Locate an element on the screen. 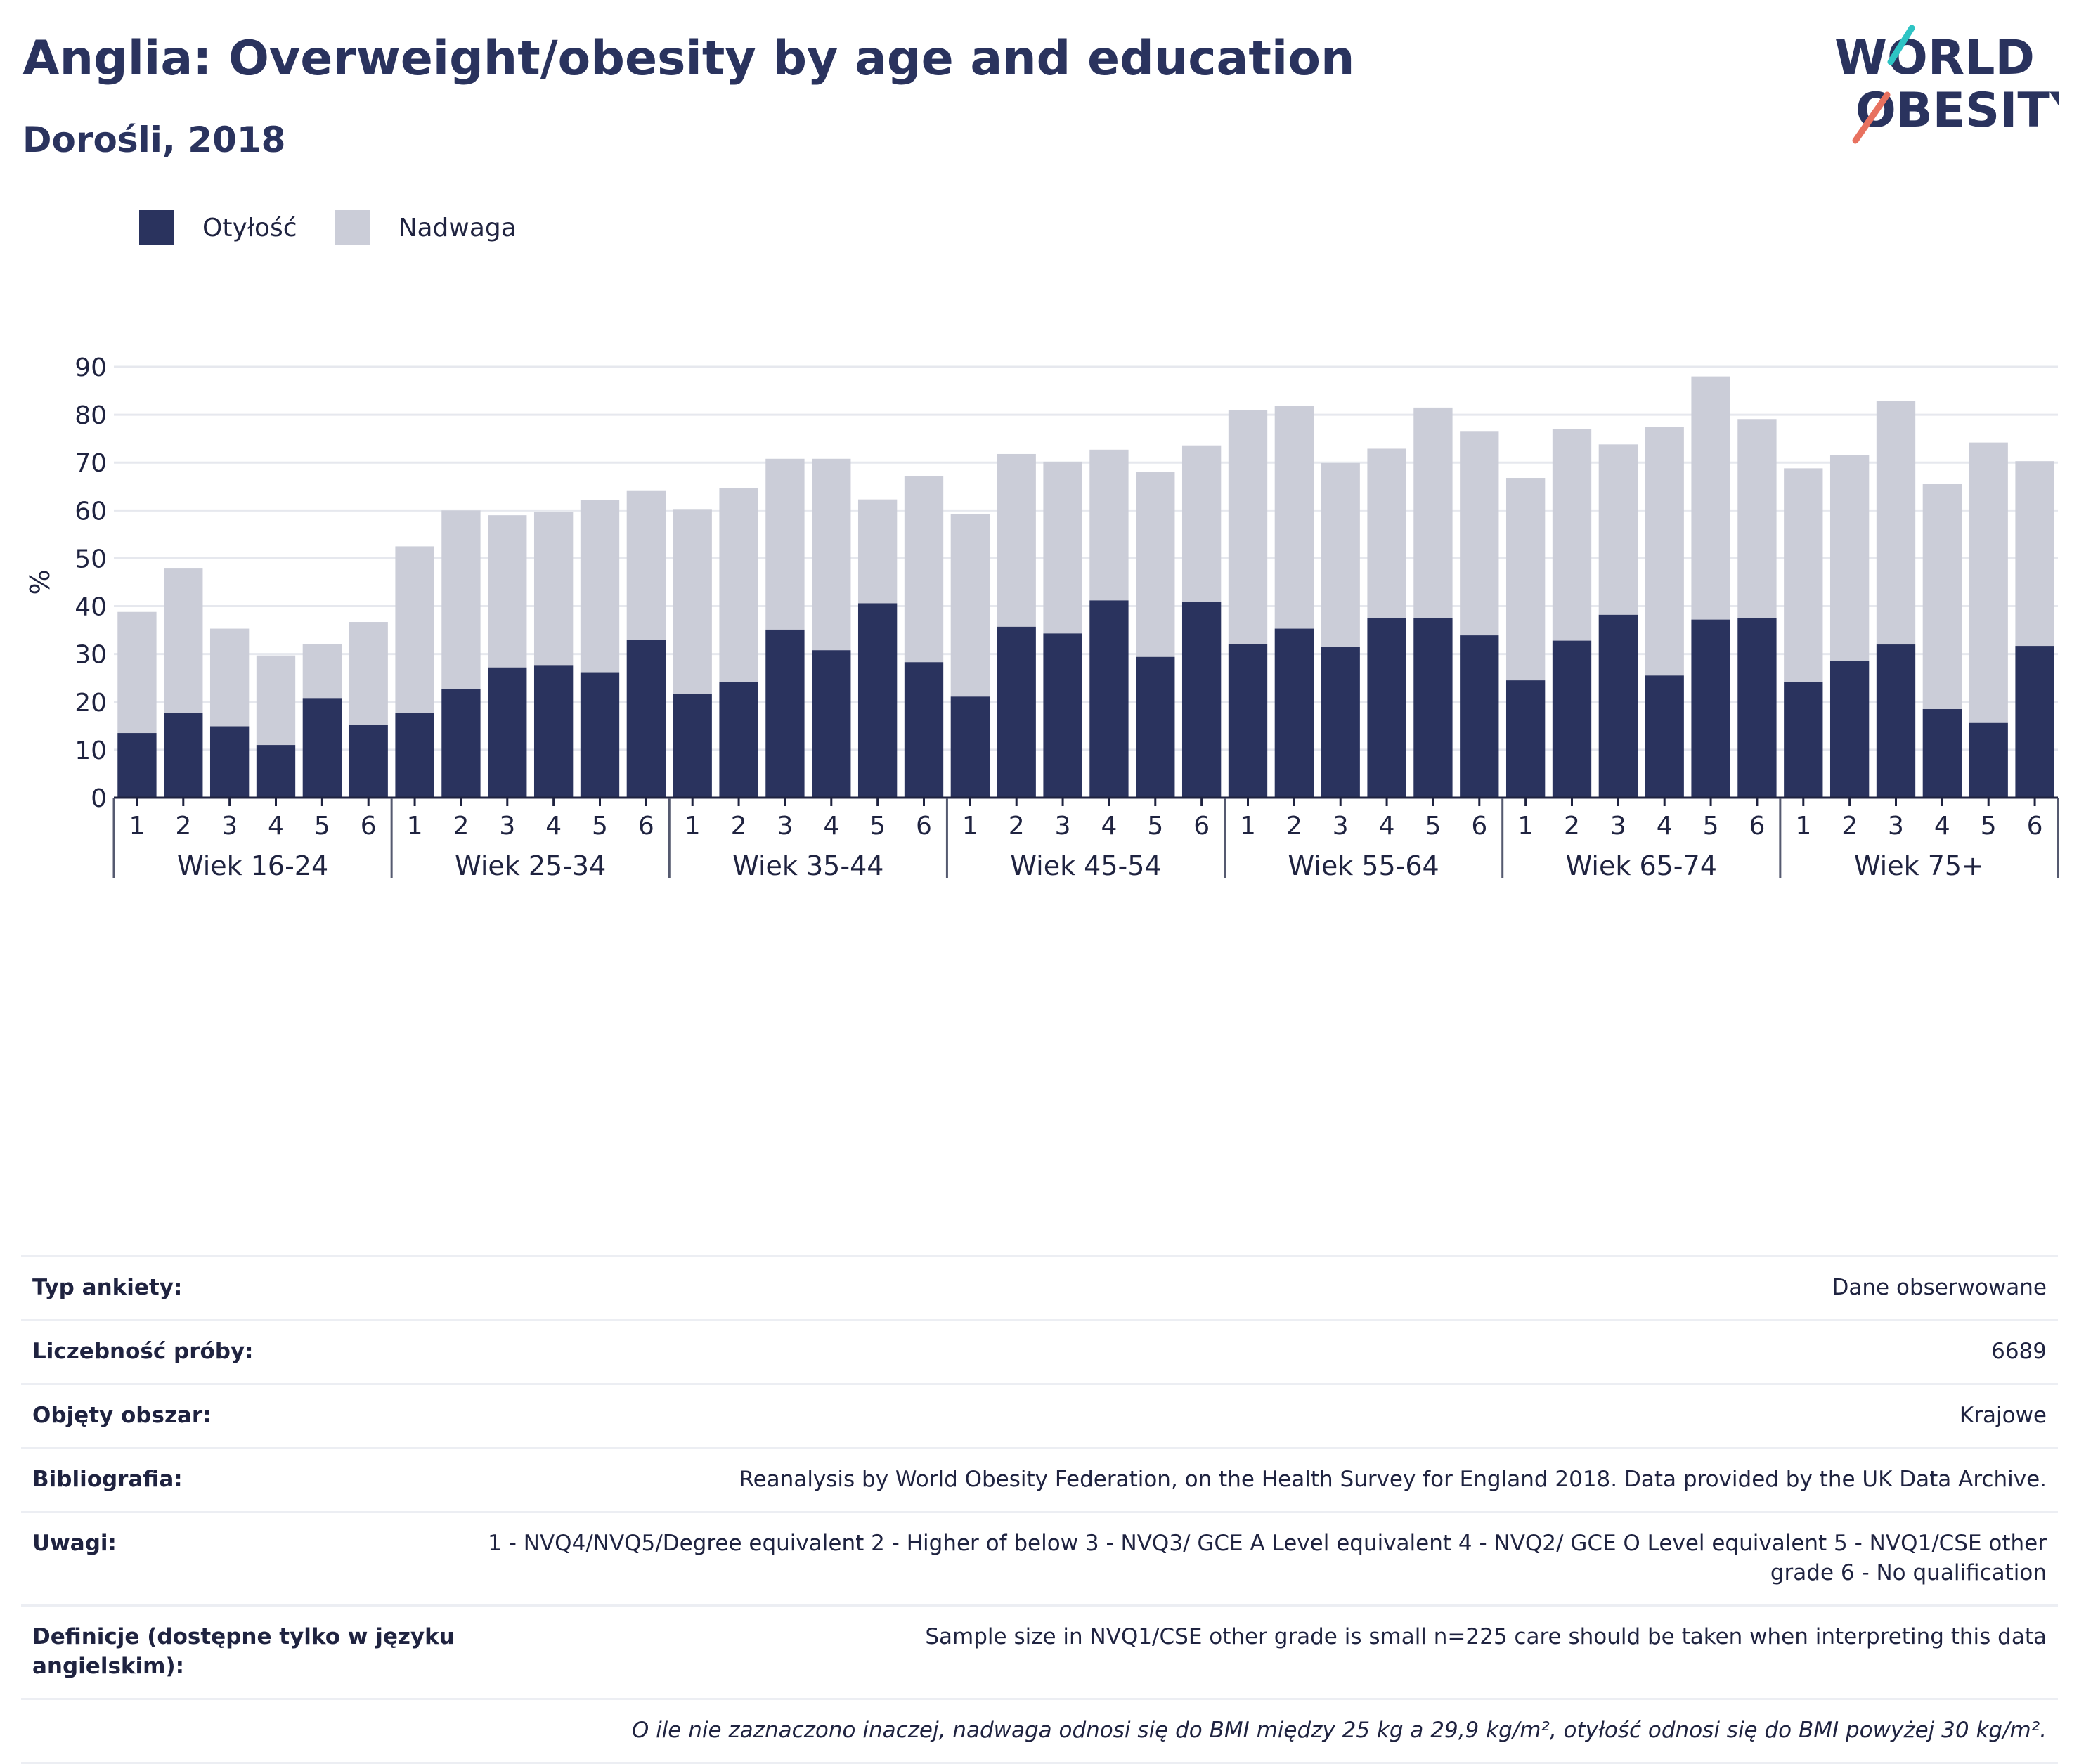 The width and height of the screenshot is (2079, 1764). group-label: Wiek 16-24 is located at coordinates (252, 865).